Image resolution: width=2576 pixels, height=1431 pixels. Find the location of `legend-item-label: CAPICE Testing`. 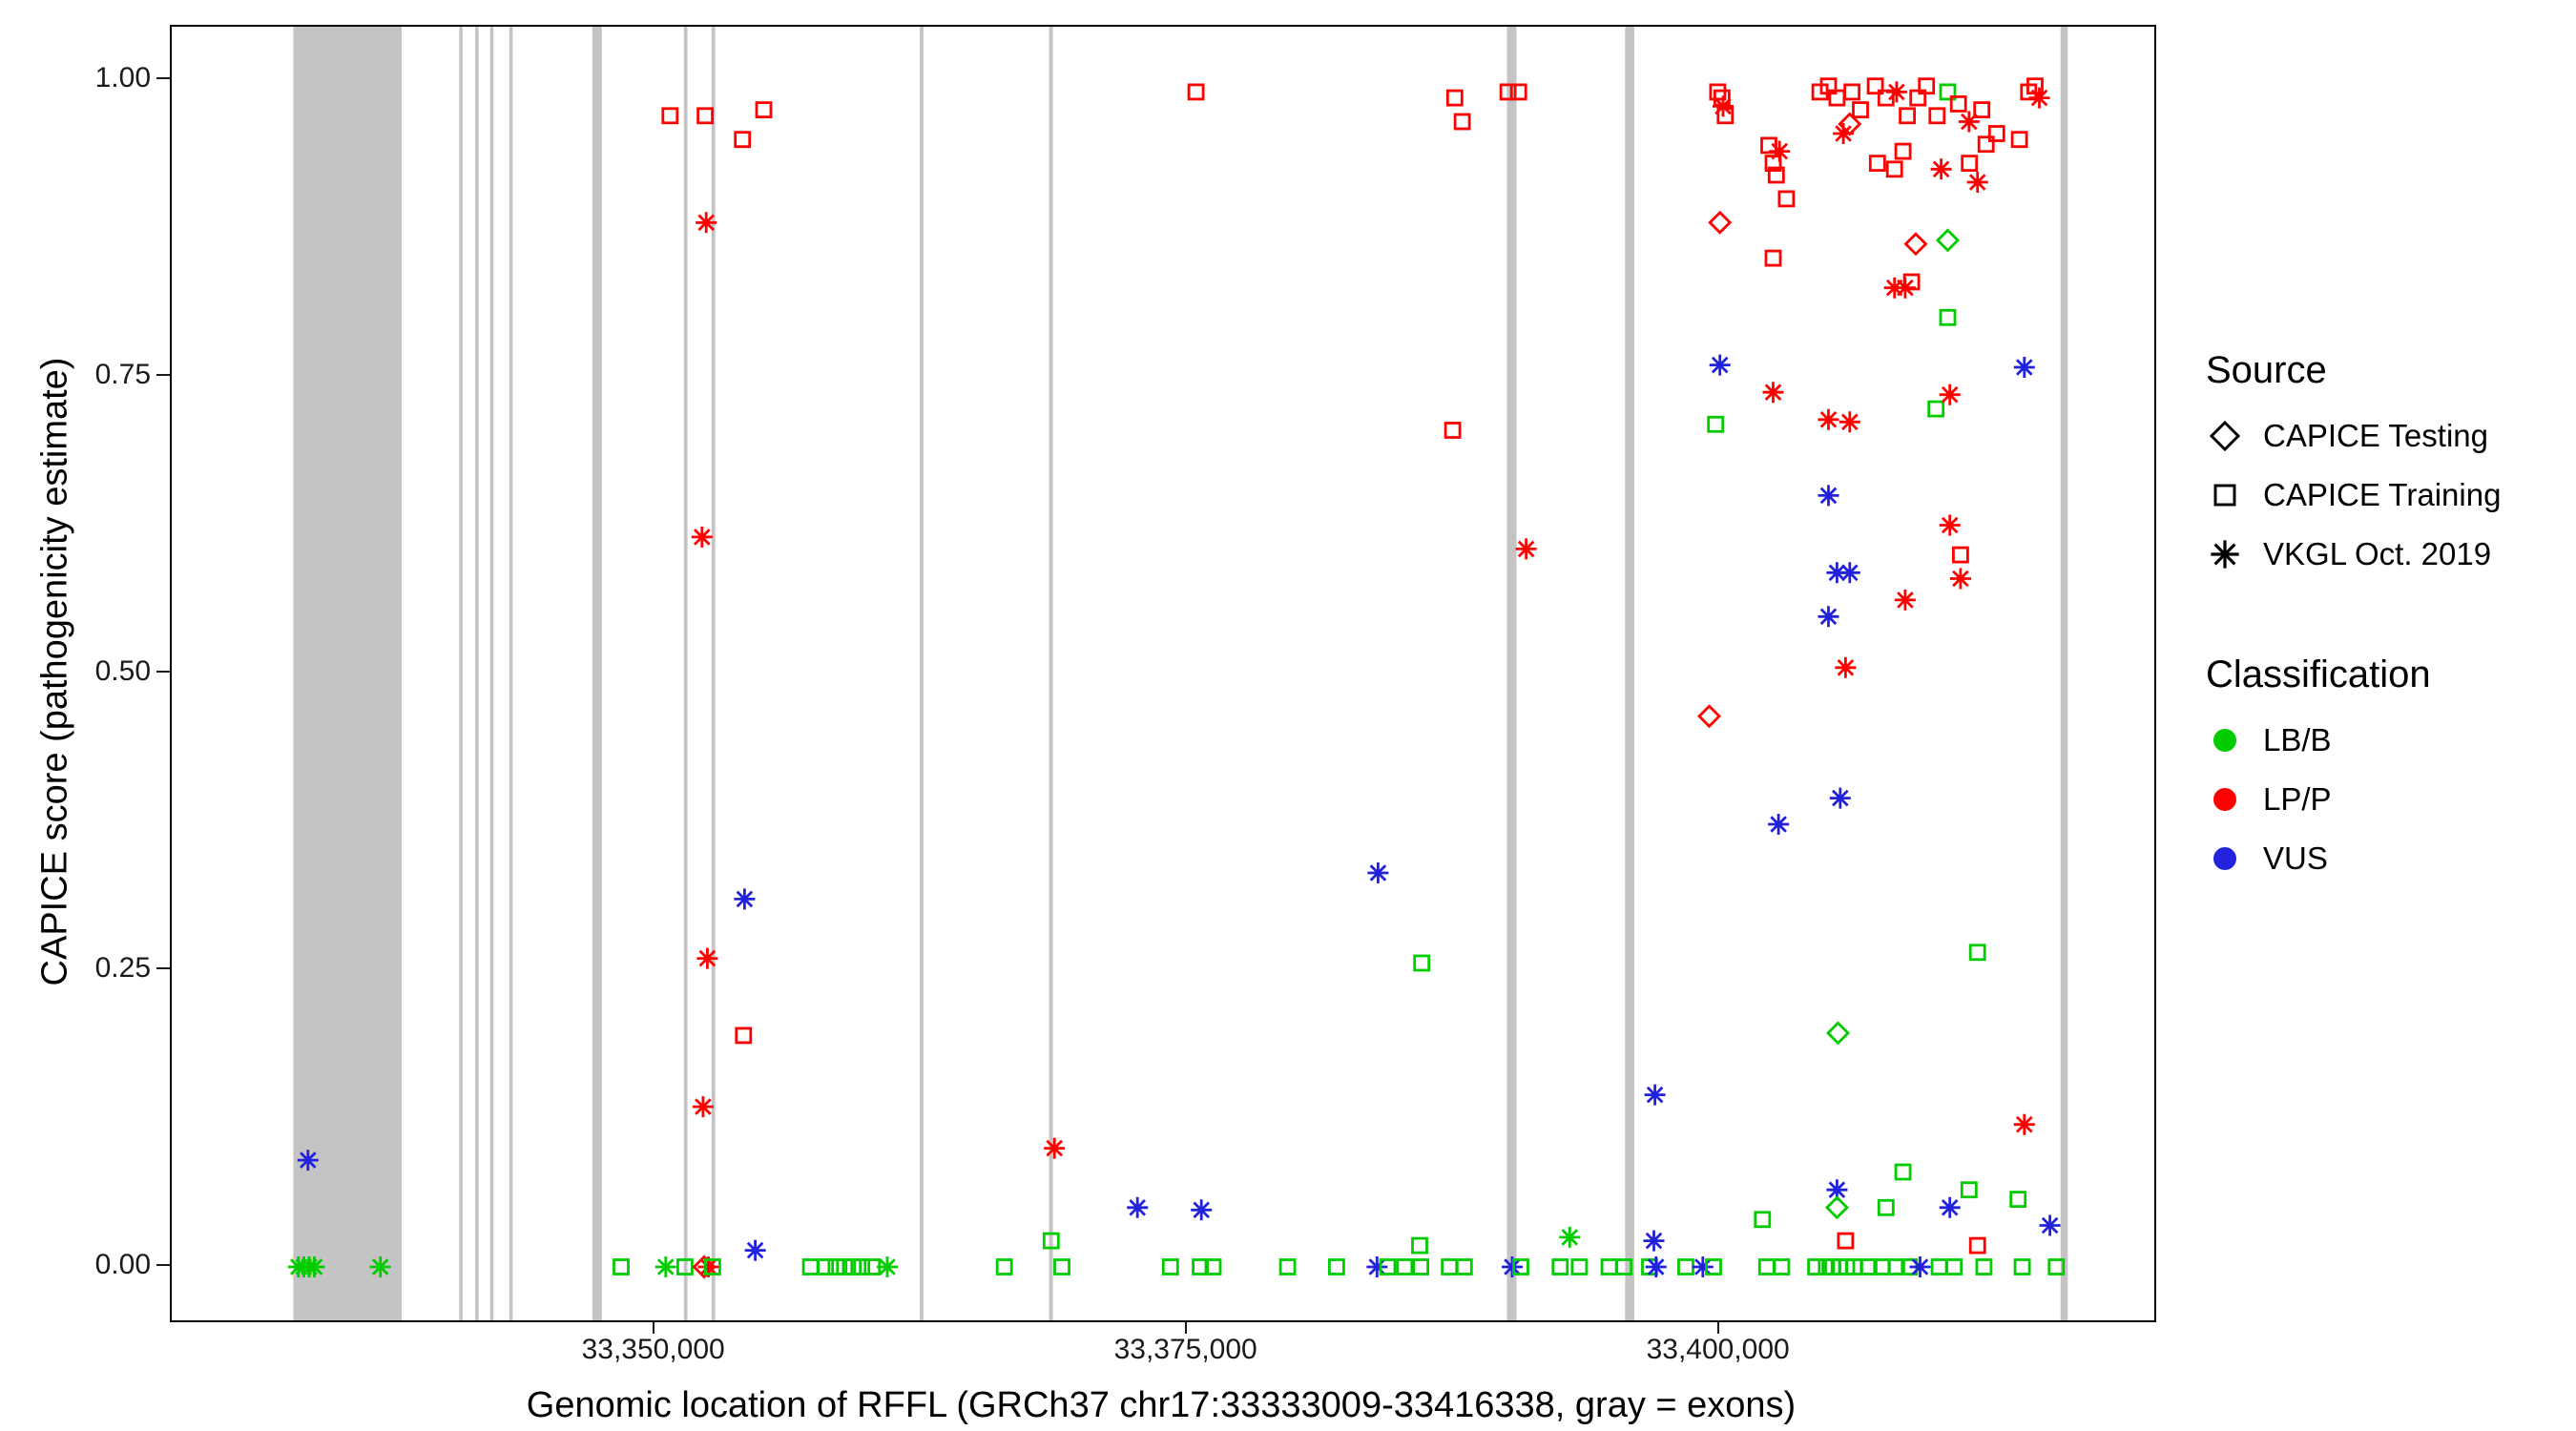

legend-item-label: CAPICE Testing is located at coordinates (2375, 435).